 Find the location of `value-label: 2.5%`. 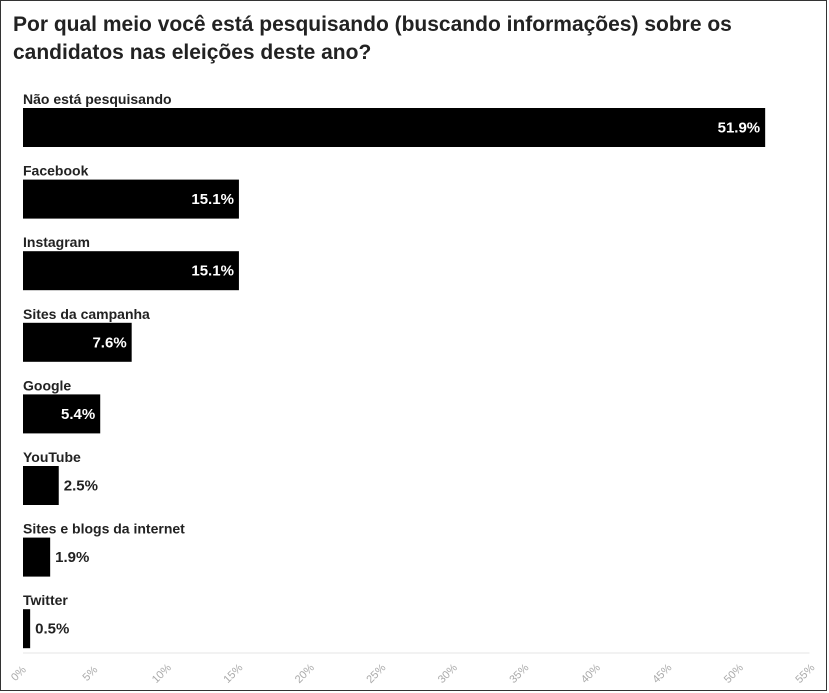

value-label: 2.5% is located at coordinates (81, 486).